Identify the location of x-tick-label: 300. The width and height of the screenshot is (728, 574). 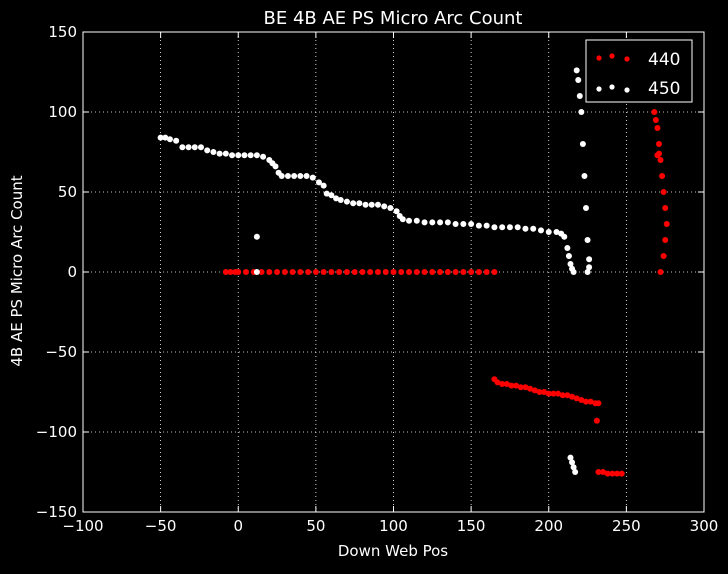
(704, 526).